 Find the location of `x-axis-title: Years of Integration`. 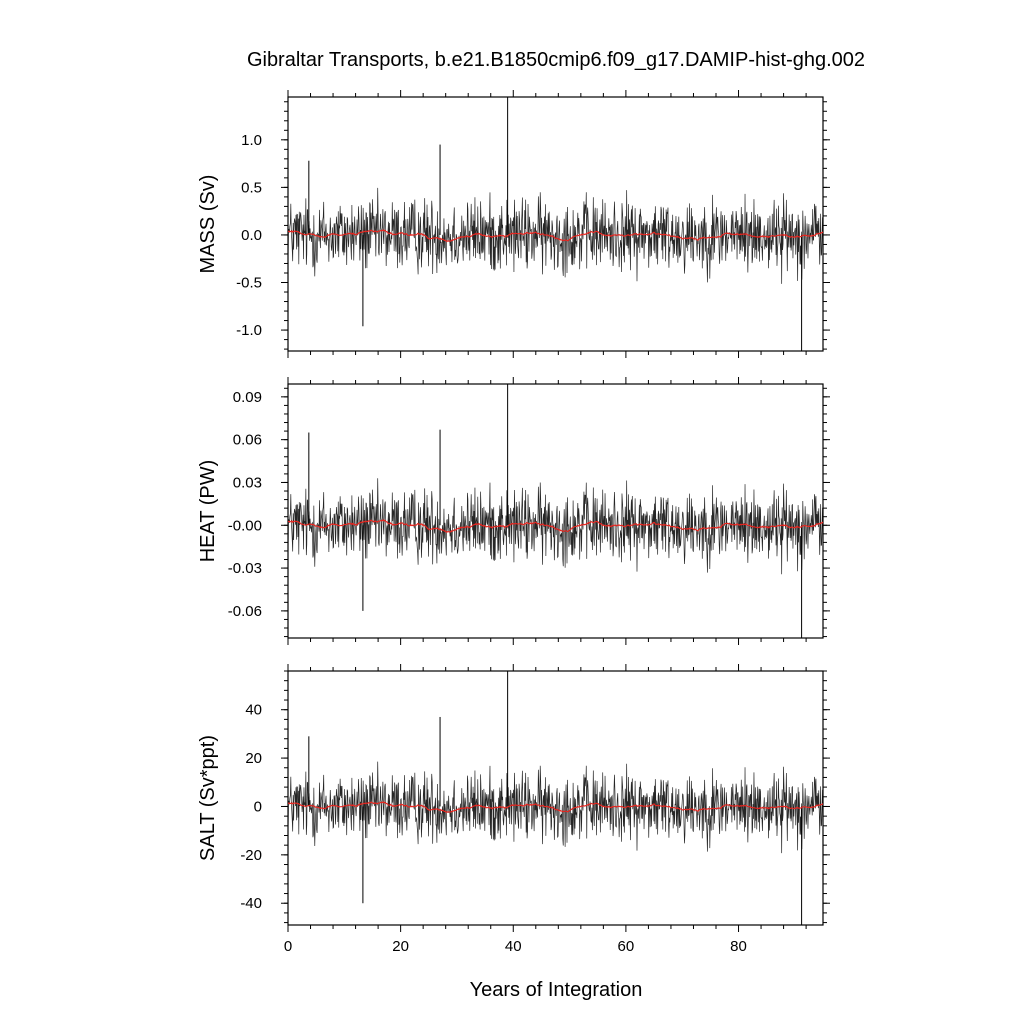

x-axis-title: Years of Integration is located at coordinates (556, 990).